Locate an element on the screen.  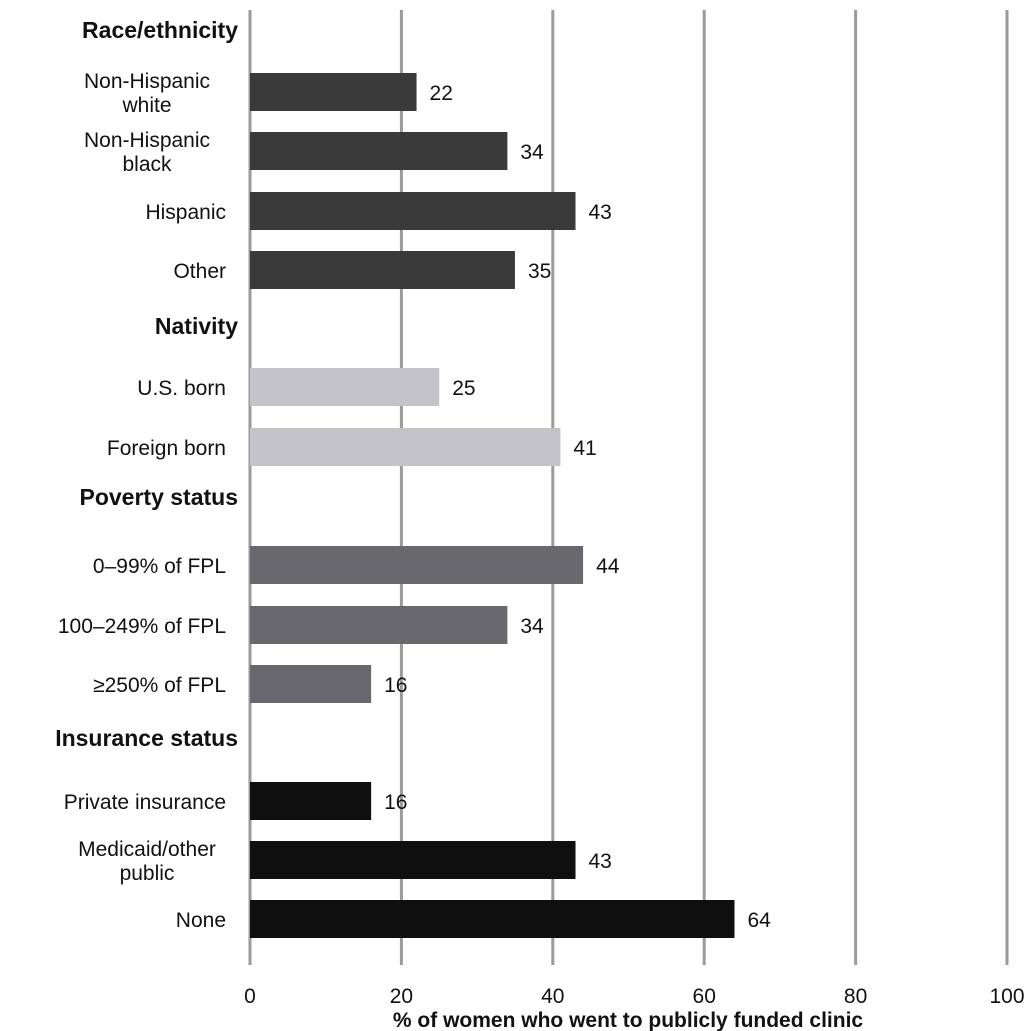
category-label: None is located at coordinates (201, 920).